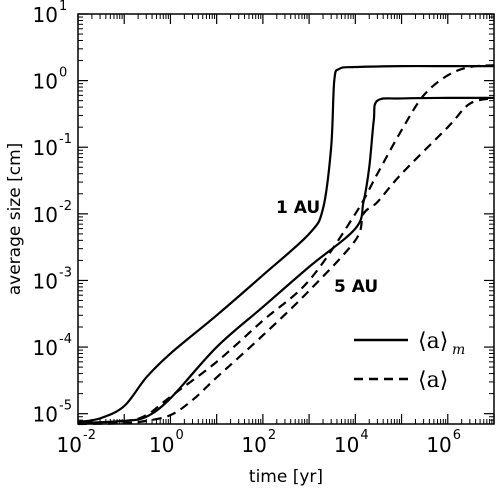 This screenshot has height=492, width=496. I want to click on x-tick-exponent: 6, so click(457, 435).